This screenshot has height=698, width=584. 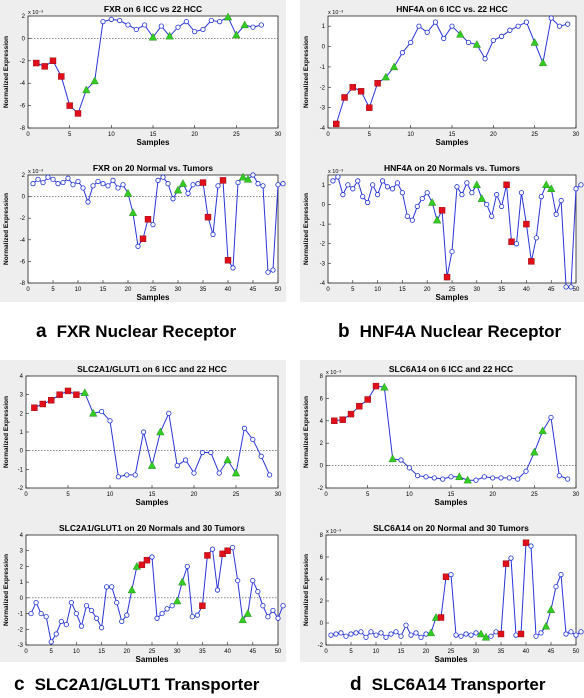 I want to click on x-tick-label: 20, so click(x=194, y=135).